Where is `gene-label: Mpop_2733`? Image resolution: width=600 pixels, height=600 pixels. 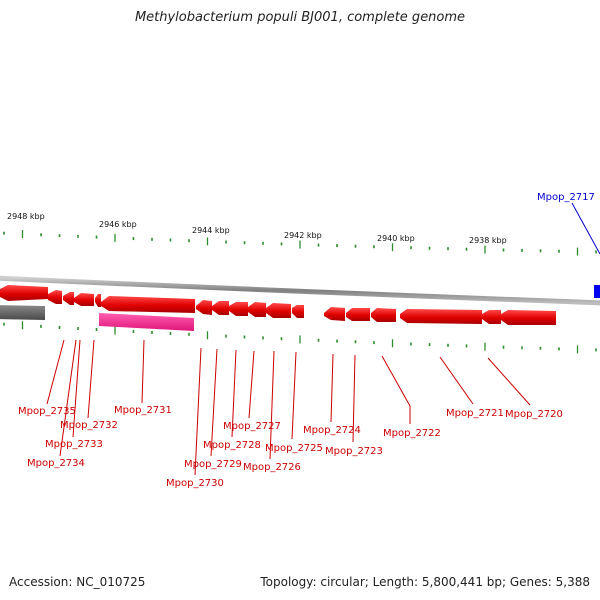 gene-label: Mpop_2733 is located at coordinates (74, 444).